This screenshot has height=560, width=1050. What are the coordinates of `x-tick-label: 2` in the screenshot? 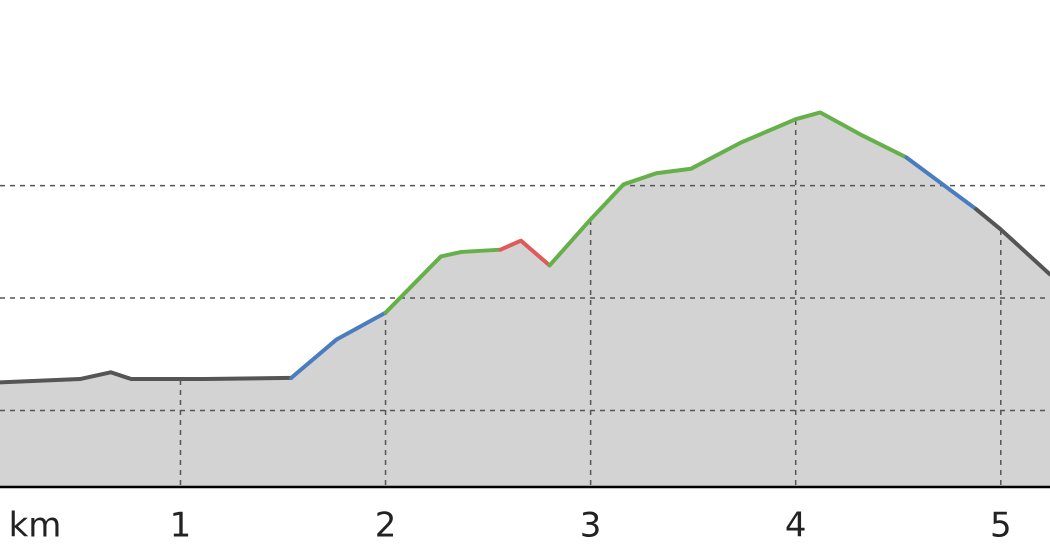 It's located at (386, 526).